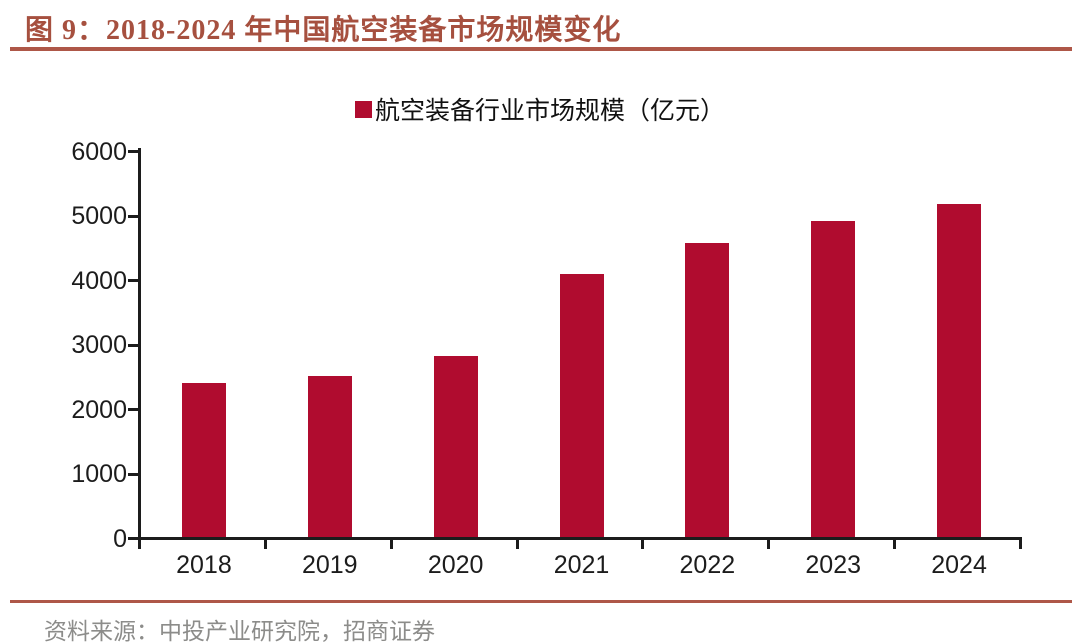 The image size is (1080, 643). I want to click on y-axis-label: 2000, so click(99, 409).